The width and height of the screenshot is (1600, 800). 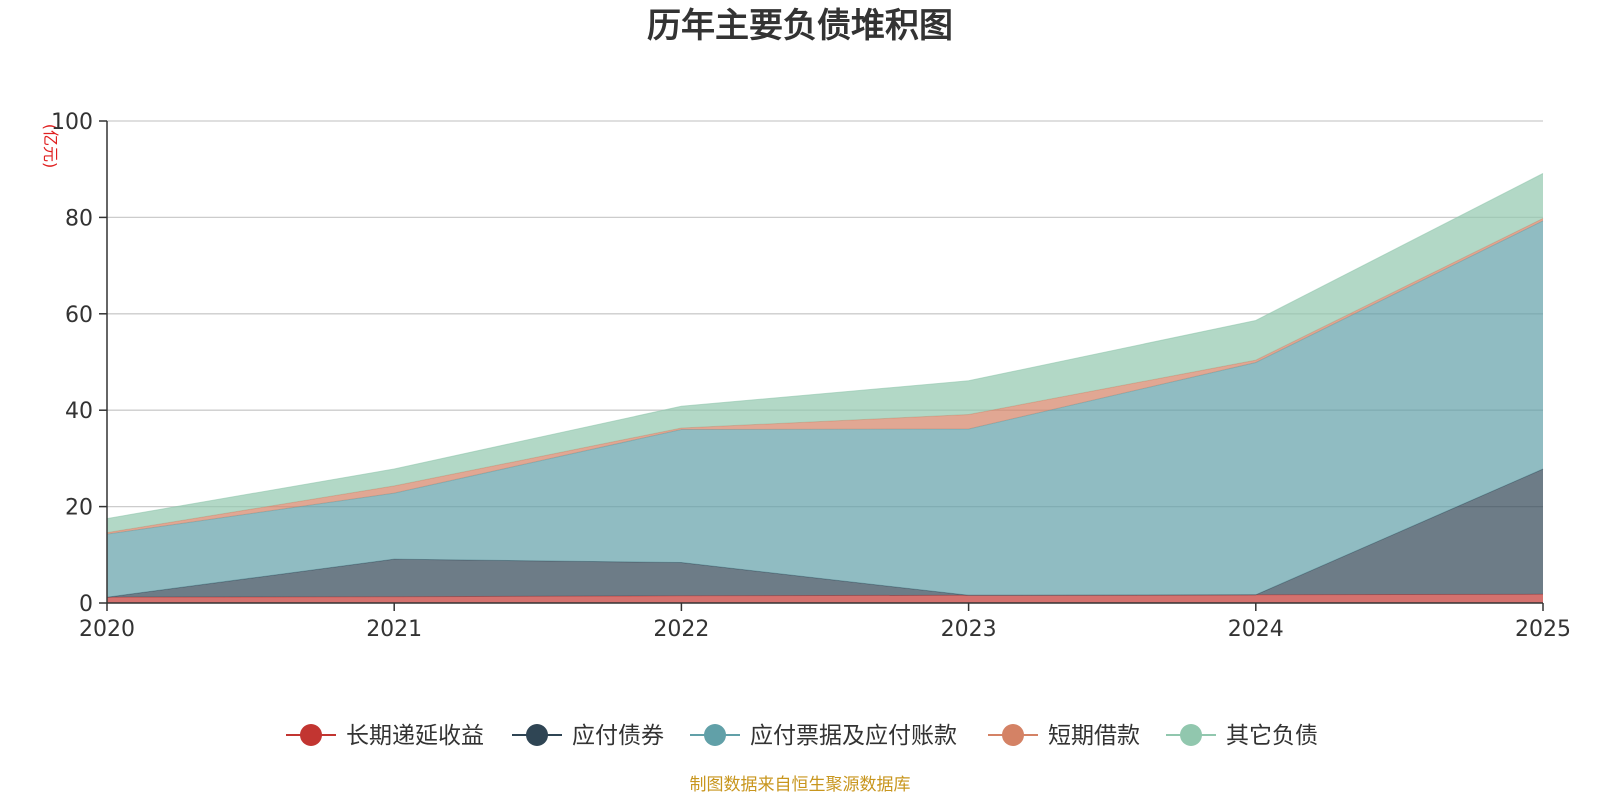 What do you see at coordinates (969, 629) in the screenshot?
I see `x-tick-label: 2023` at bounding box center [969, 629].